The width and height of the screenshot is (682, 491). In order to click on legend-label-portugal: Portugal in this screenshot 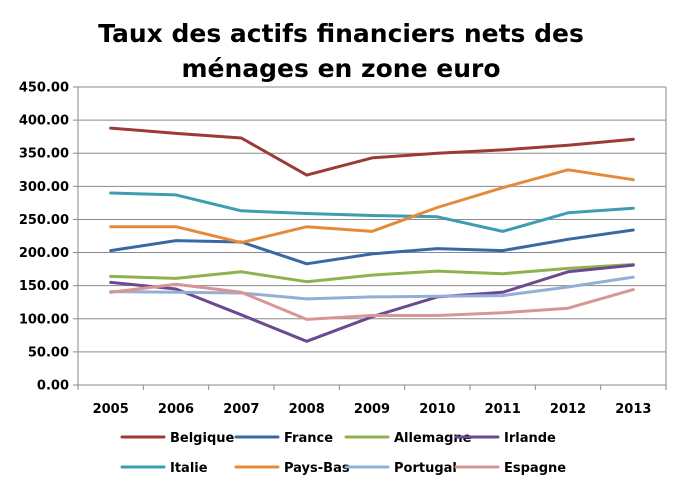, I will do `click(425, 468)`.